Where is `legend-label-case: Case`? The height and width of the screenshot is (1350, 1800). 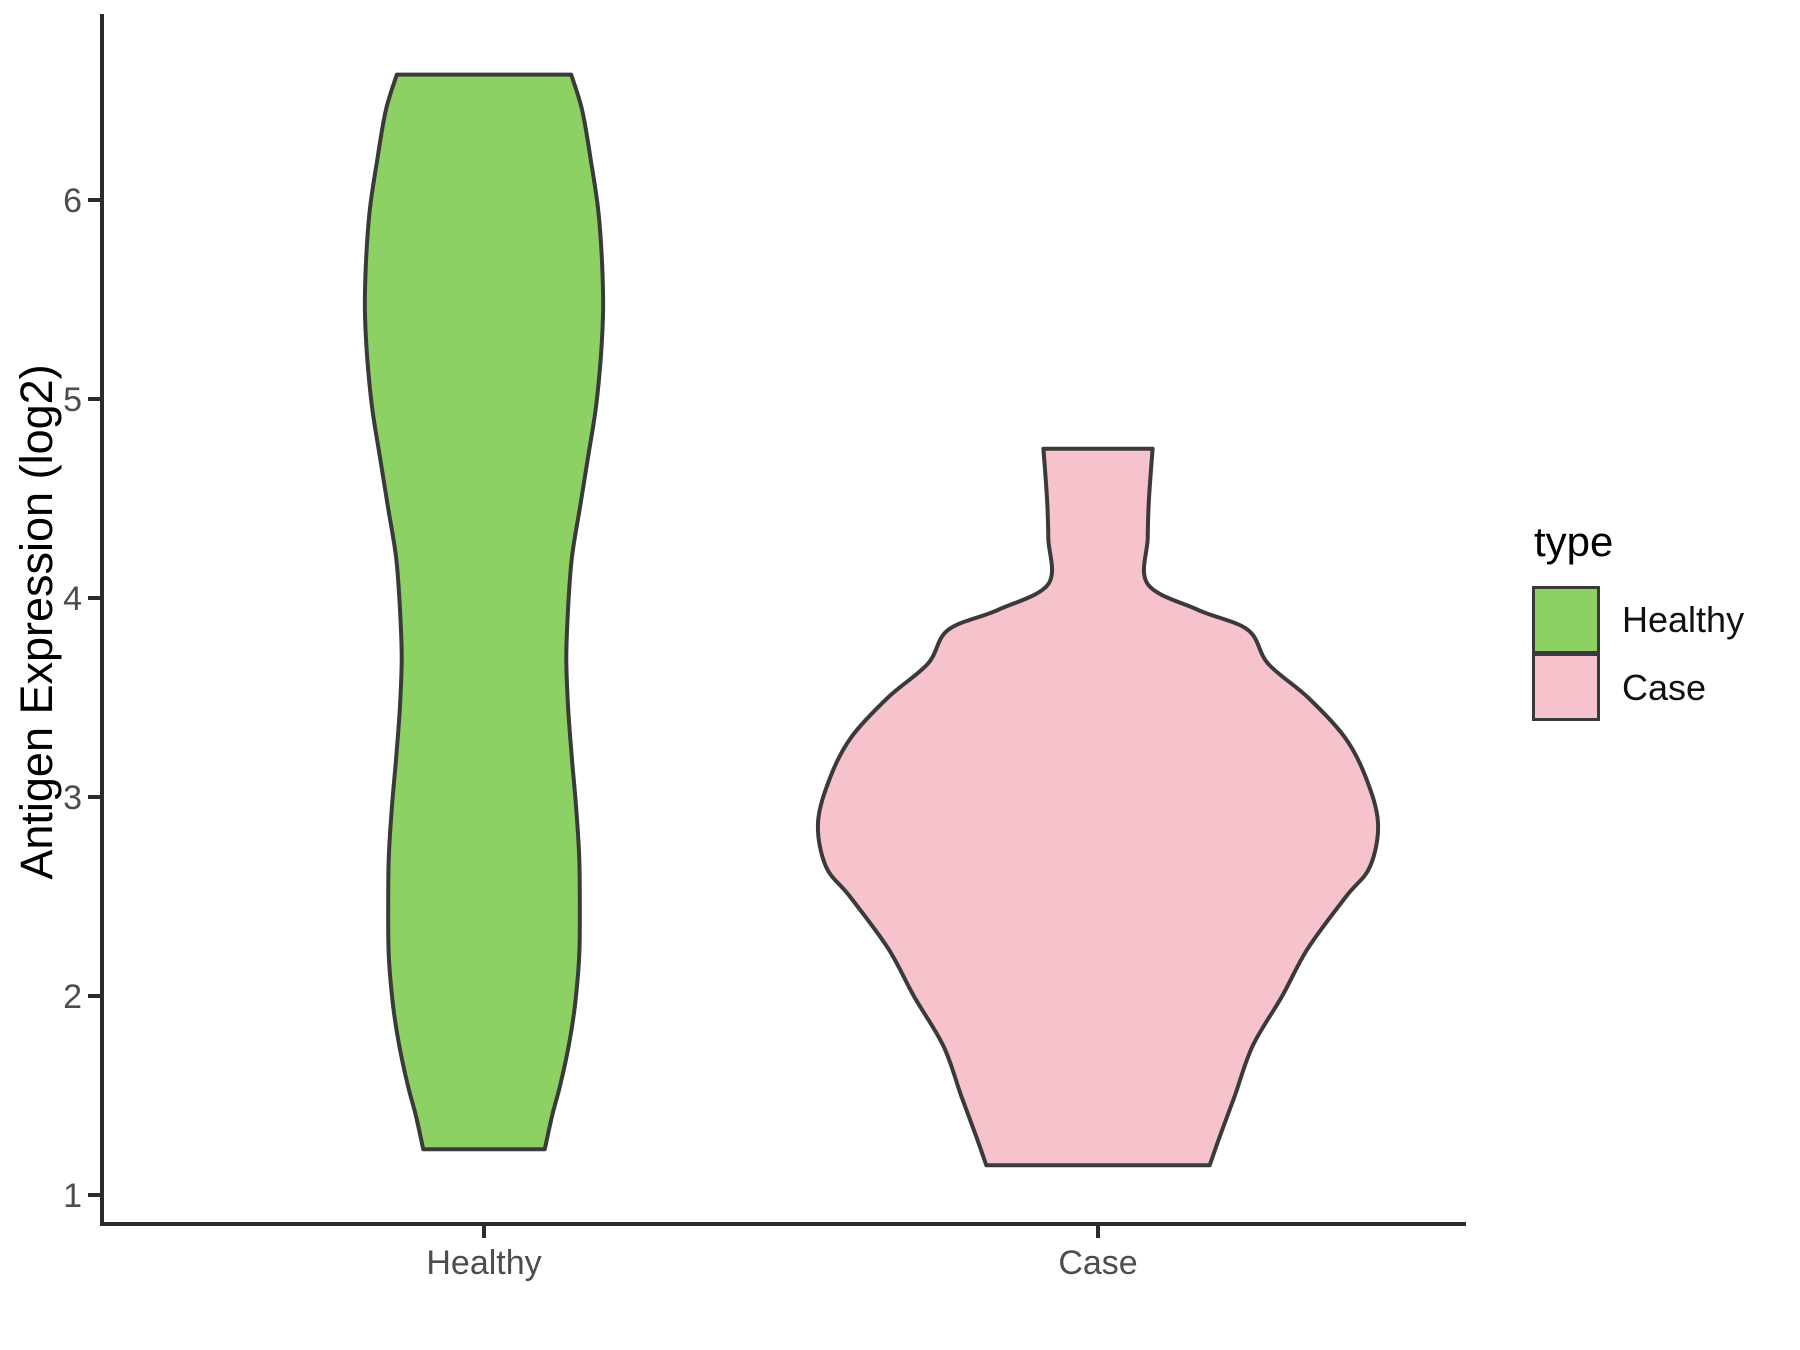
legend-label-case: Case is located at coordinates (1664, 687).